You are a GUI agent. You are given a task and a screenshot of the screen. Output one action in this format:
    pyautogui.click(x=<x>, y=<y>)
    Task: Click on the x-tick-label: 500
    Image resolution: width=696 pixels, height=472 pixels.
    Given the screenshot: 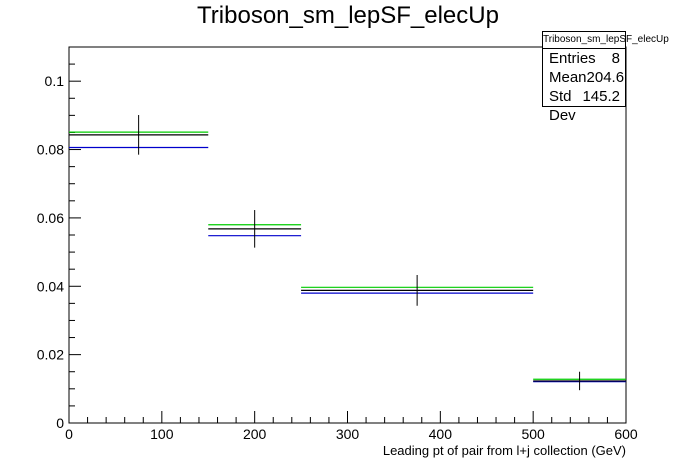 What is the action you would take?
    pyautogui.click(x=533, y=434)
    